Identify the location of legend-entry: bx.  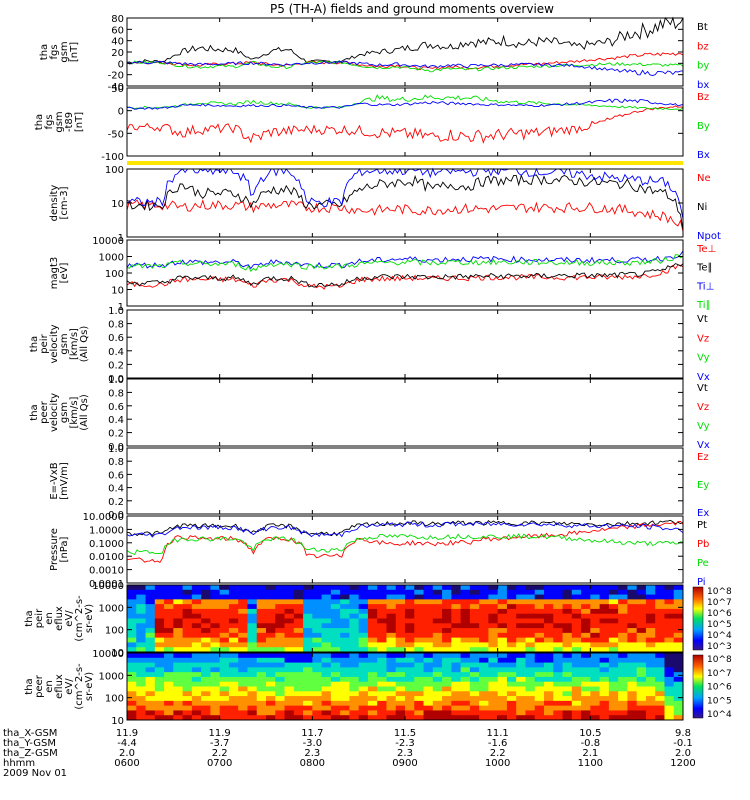
(703, 85).